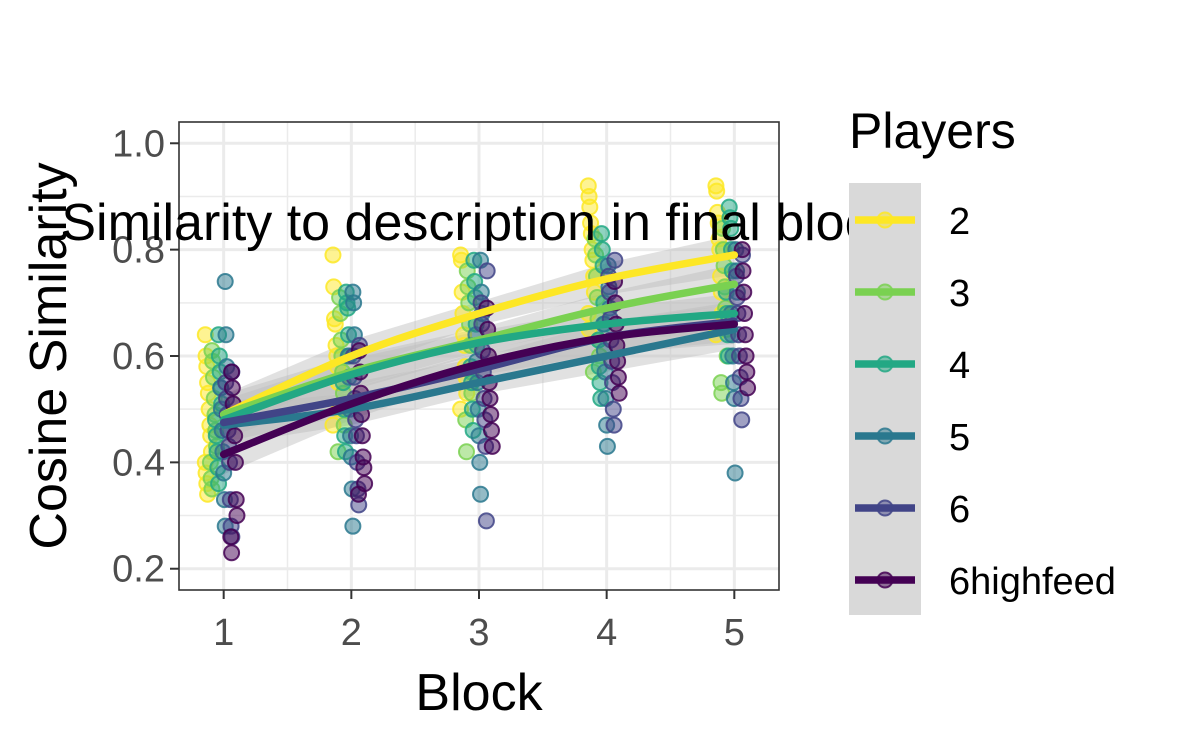 The height and width of the screenshot is (749, 1200). Describe the element at coordinates (138, 357) in the screenshot. I see `y-tick-label: 0.6` at that location.